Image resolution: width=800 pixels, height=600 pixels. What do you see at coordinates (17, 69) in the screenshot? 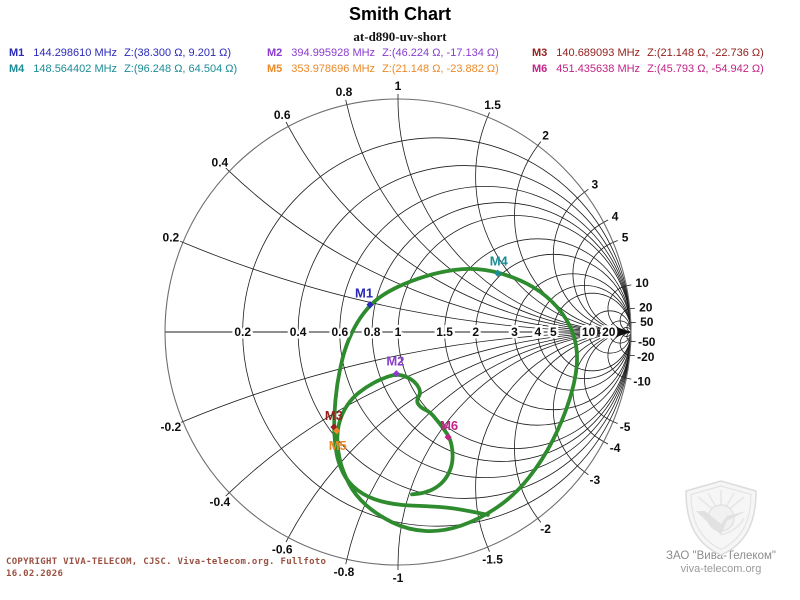
I see `marker-id: M4` at bounding box center [17, 69].